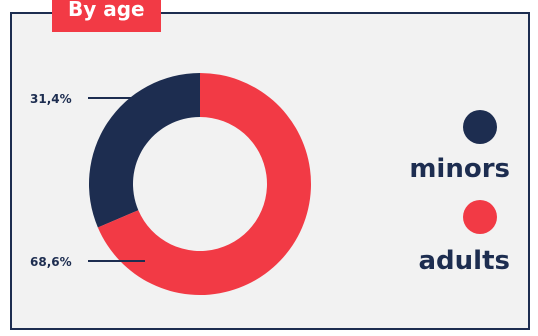  I want to click on data-label-minors: 31,4%, so click(51, 99).